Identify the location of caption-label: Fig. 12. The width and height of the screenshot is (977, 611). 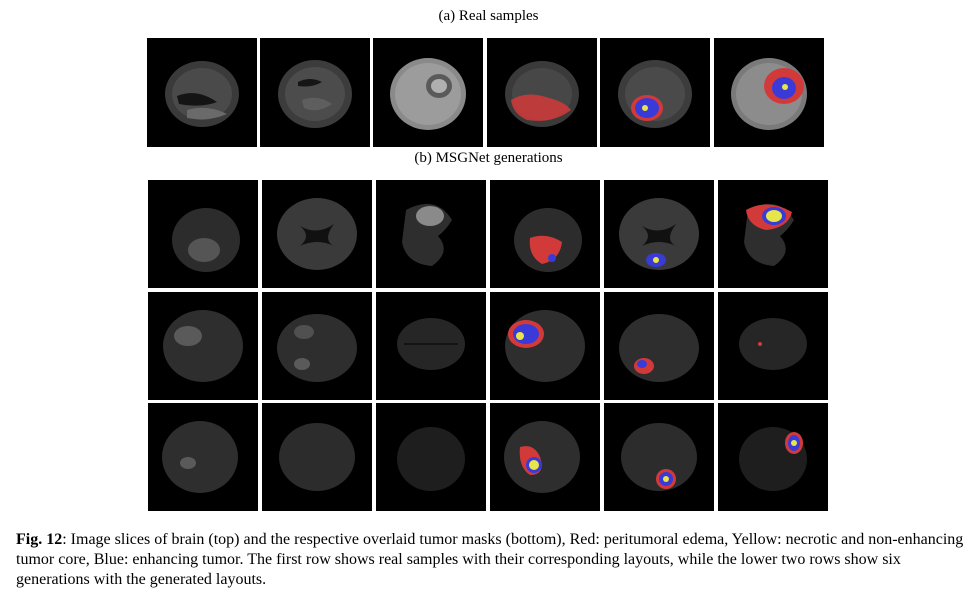
(39, 539).